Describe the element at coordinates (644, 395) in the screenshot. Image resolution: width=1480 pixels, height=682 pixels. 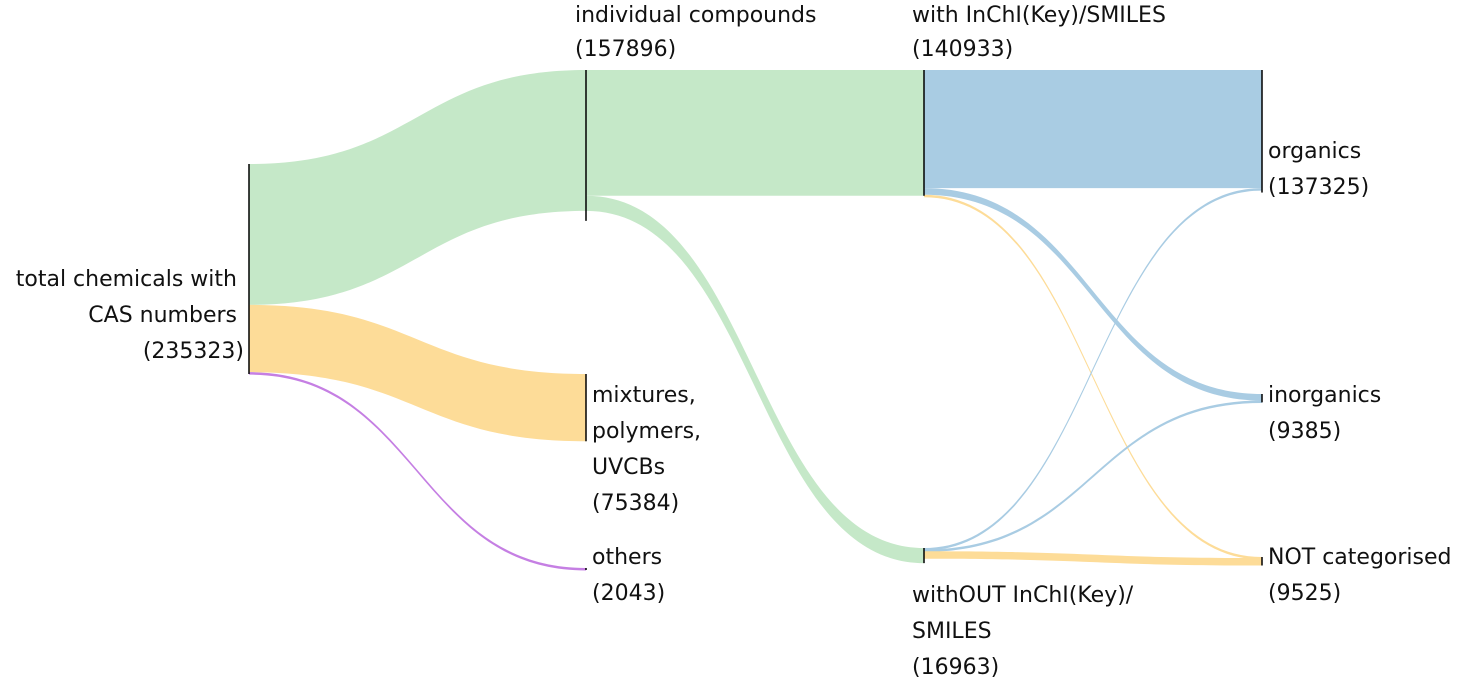
I see `label-mixtures-line-1: mixtures,` at that location.